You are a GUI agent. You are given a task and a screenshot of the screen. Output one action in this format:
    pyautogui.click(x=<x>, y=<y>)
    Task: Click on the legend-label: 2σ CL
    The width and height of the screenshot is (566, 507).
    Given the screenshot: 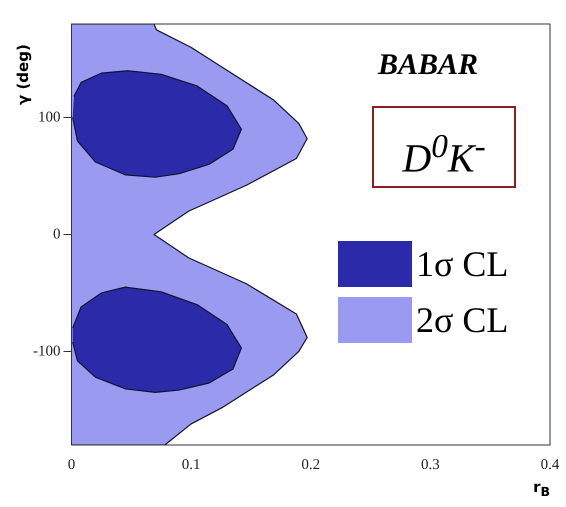 What is the action you would take?
    pyautogui.click(x=462, y=320)
    